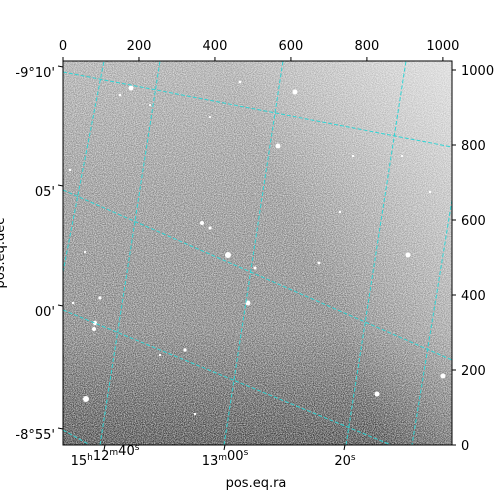 The height and width of the screenshot is (500, 500). What do you see at coordinates (473, 371) in the screenshot?
I see `right-tick-label: 200` at bounding box center [473, 371].